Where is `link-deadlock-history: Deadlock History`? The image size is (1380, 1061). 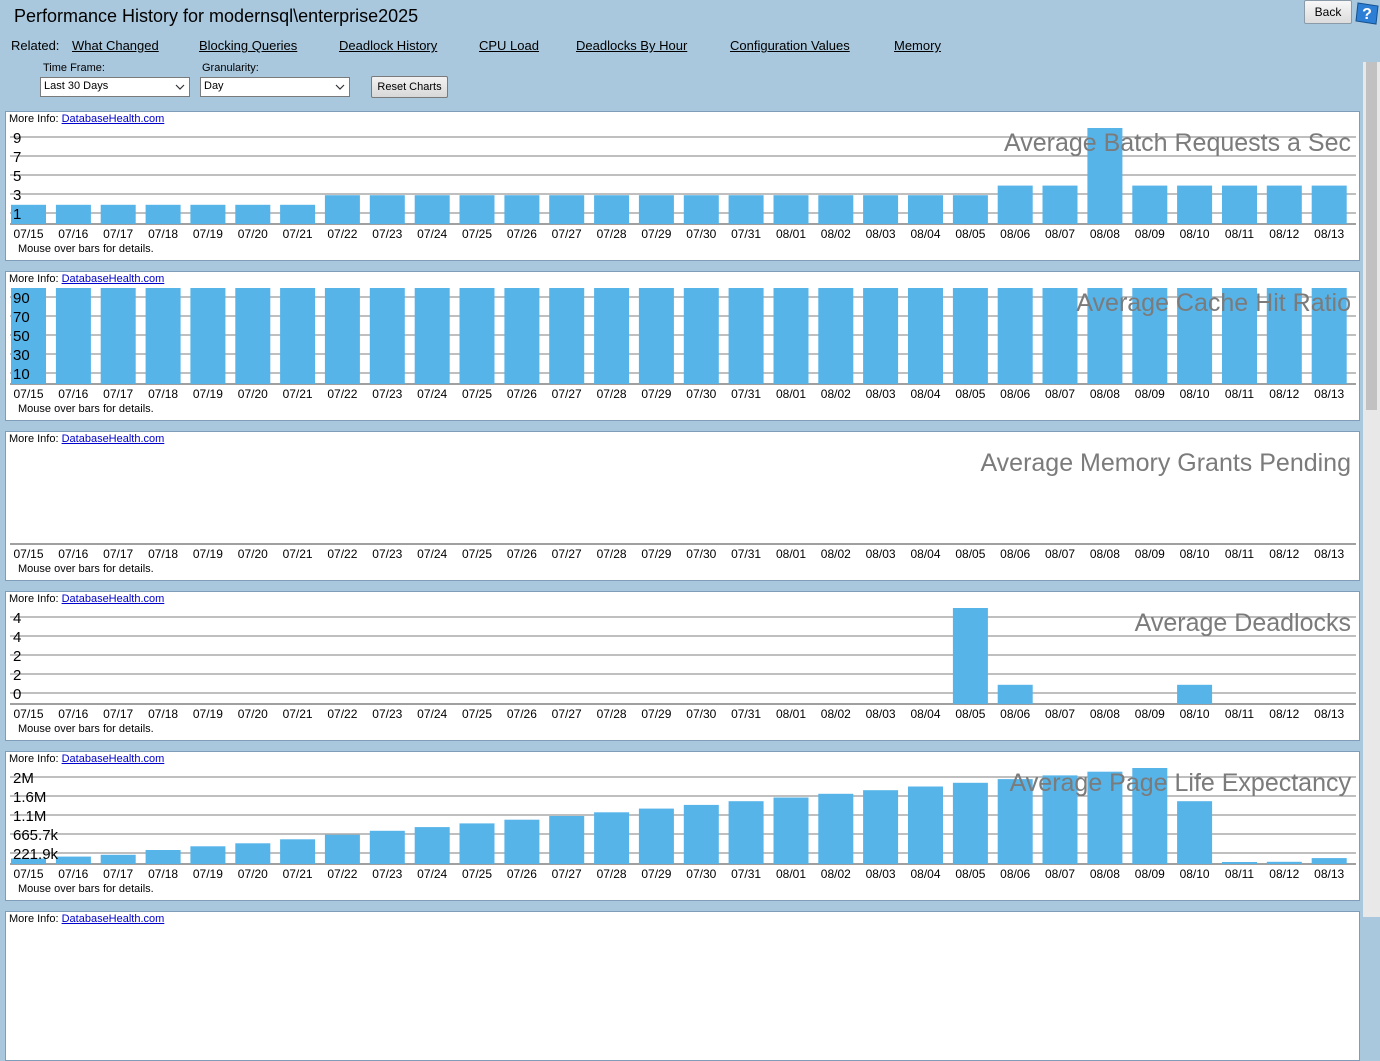
link-deadlock-history: Deadlock History is located at coordinates (388, 45).